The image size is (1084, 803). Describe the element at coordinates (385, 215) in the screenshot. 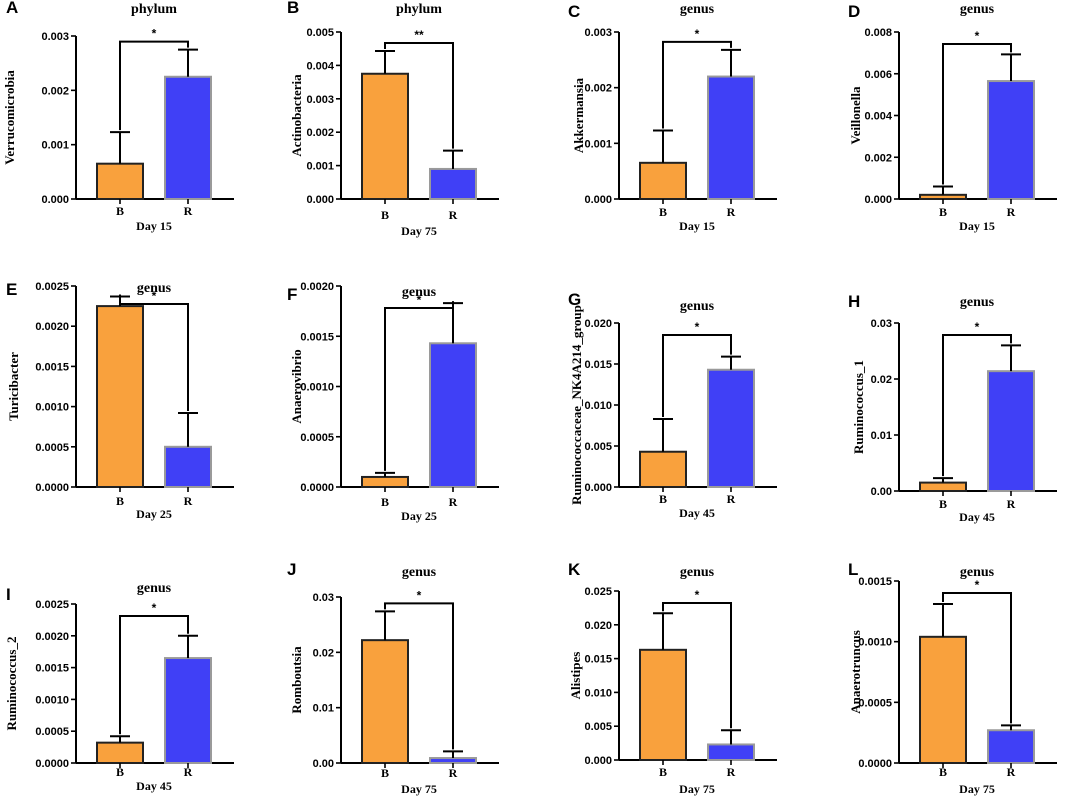

I see `panel-b-category-B: B` at that location.